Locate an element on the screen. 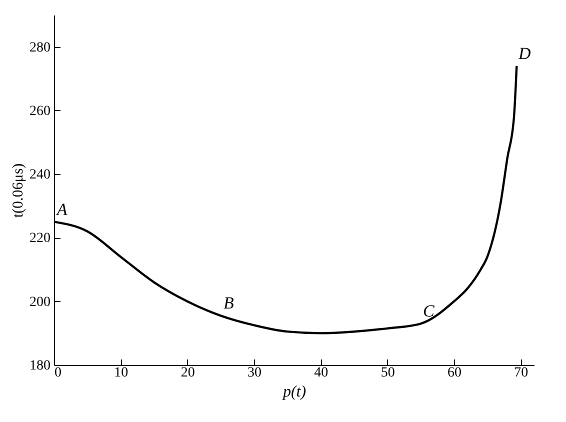  annotation: B is located at coordinates (228, 303).